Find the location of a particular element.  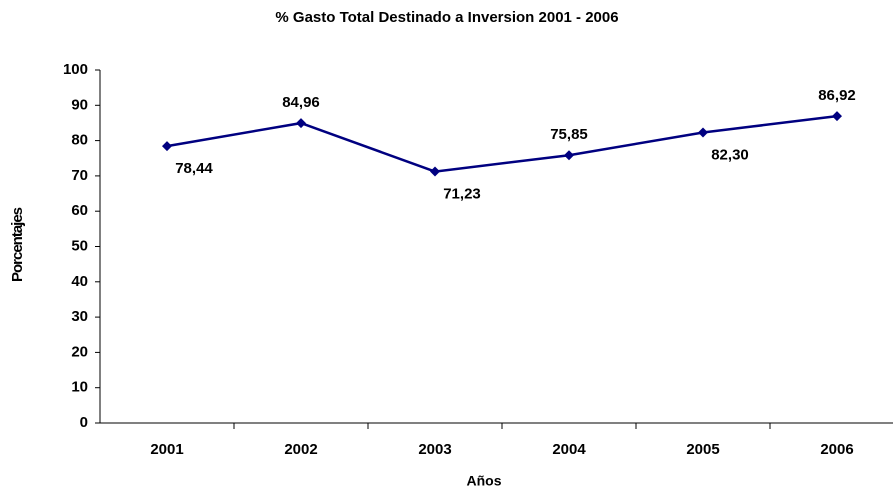

y-tick-label: 90 is located at coordinates (79, 104).